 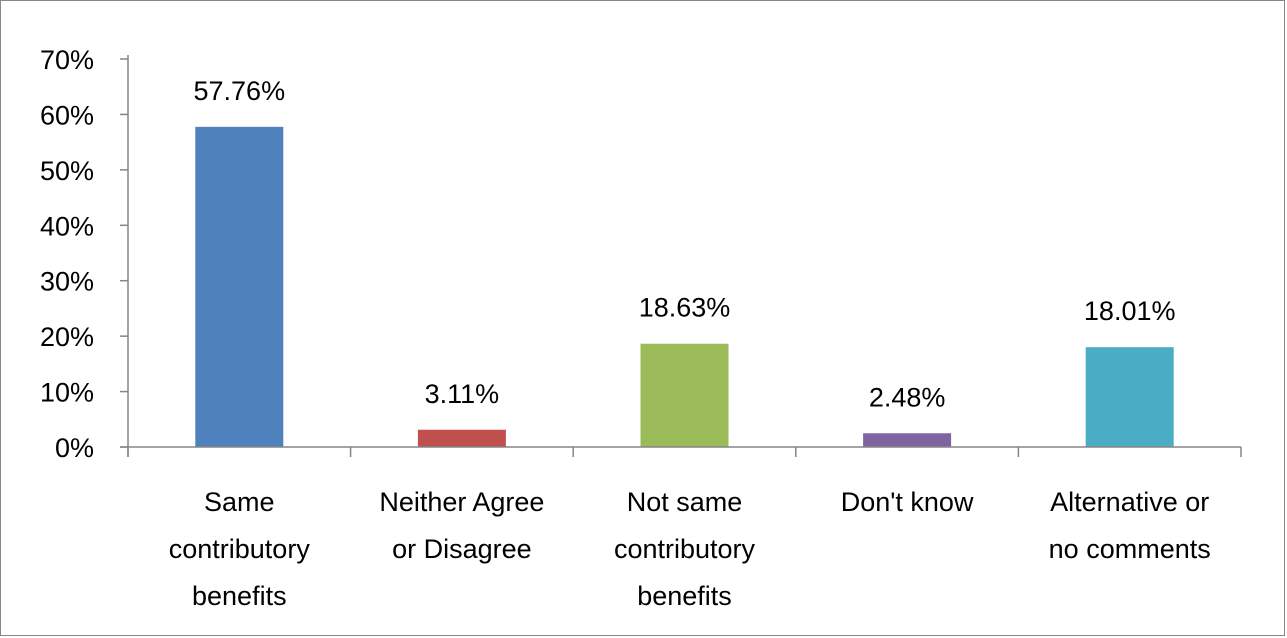 I want to click on data-label: 18.63%, so click(x=685, y=308).